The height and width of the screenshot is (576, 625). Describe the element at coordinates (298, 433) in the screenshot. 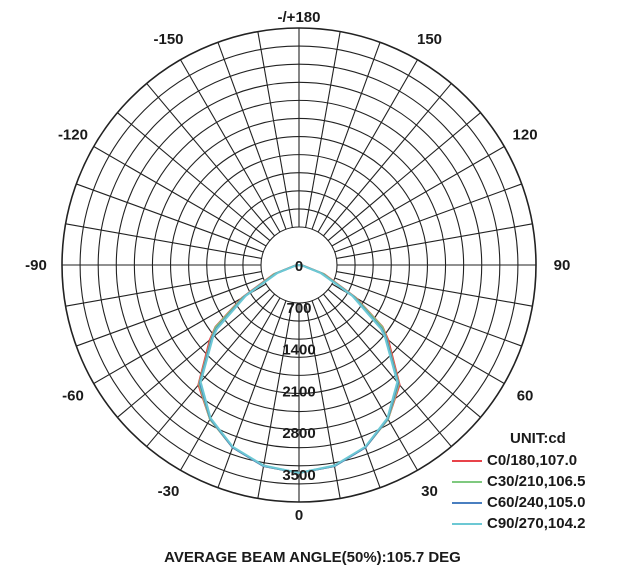

I see `radial-tick-label: 2800` at that location.